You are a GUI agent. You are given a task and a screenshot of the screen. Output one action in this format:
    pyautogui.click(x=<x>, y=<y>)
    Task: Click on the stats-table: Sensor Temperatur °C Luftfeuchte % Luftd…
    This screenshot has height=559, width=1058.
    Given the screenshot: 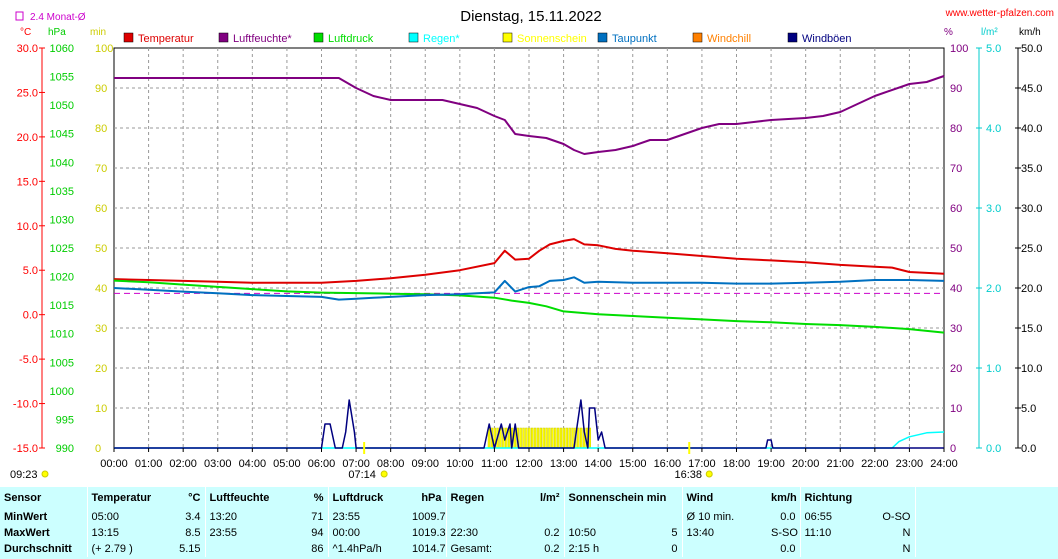 What is the action you would take?
    pyautogui.click(x=529, y=523)
    